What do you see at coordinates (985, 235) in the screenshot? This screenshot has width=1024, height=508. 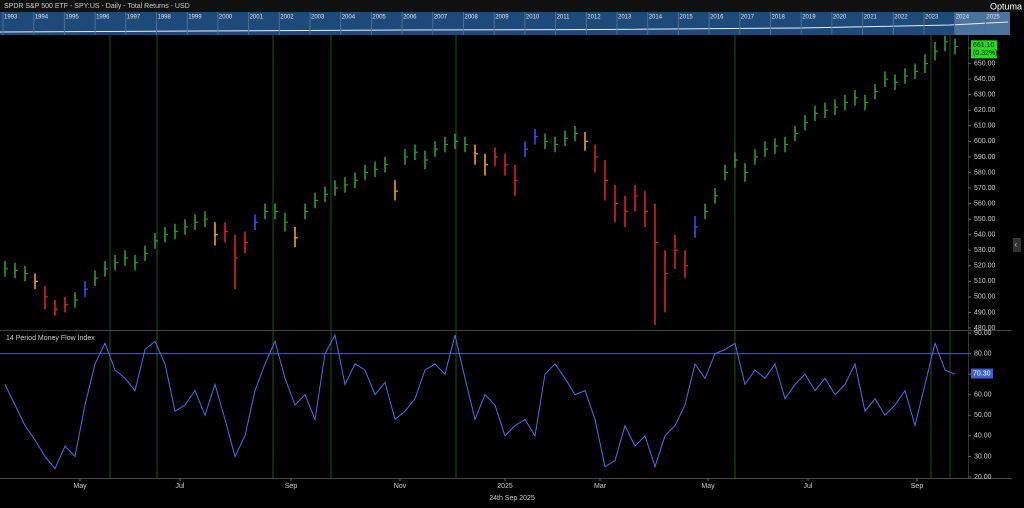 I see `y-tick-label: 540.00` at bounding box center [985, 235].